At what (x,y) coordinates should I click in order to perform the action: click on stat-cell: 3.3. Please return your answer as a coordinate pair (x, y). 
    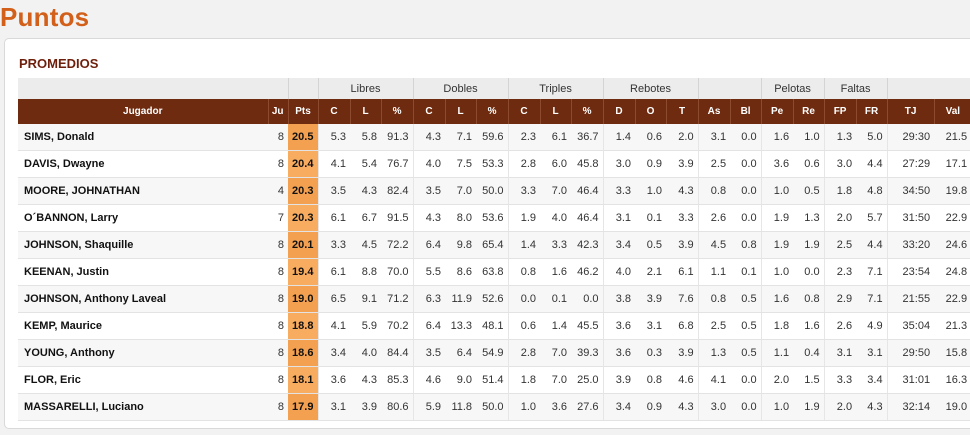
    Looking at the image, I should click on (619, 191).